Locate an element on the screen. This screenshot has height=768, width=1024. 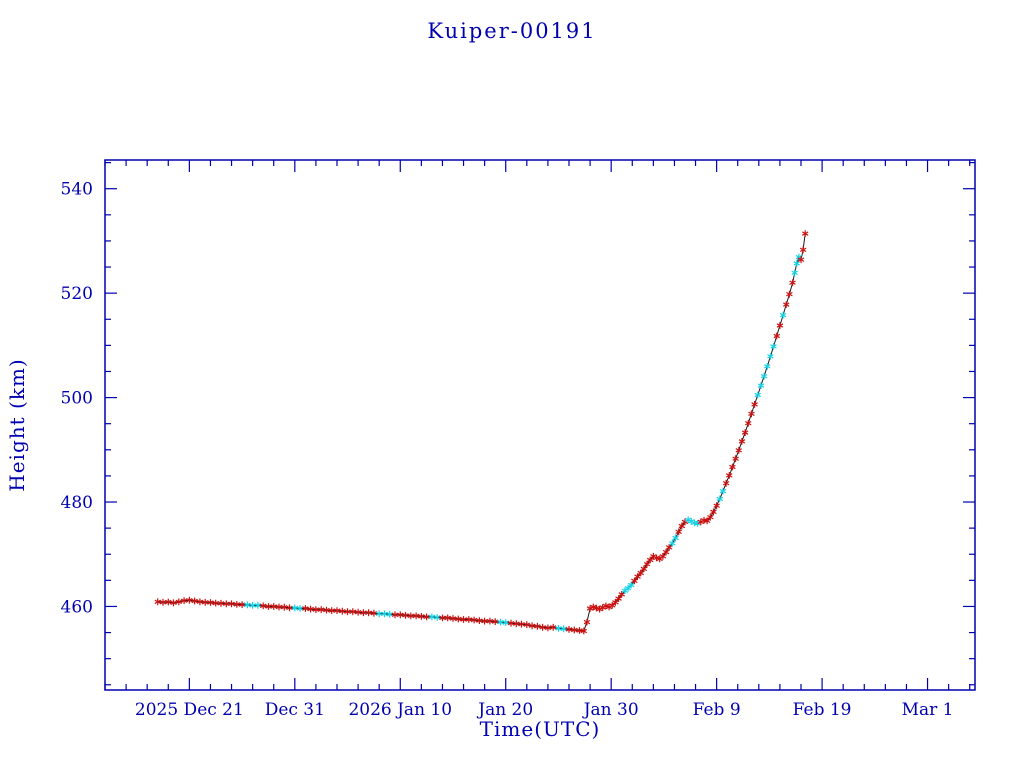
x-tick-label: Feb 19 is located at coordinates (822, 710).